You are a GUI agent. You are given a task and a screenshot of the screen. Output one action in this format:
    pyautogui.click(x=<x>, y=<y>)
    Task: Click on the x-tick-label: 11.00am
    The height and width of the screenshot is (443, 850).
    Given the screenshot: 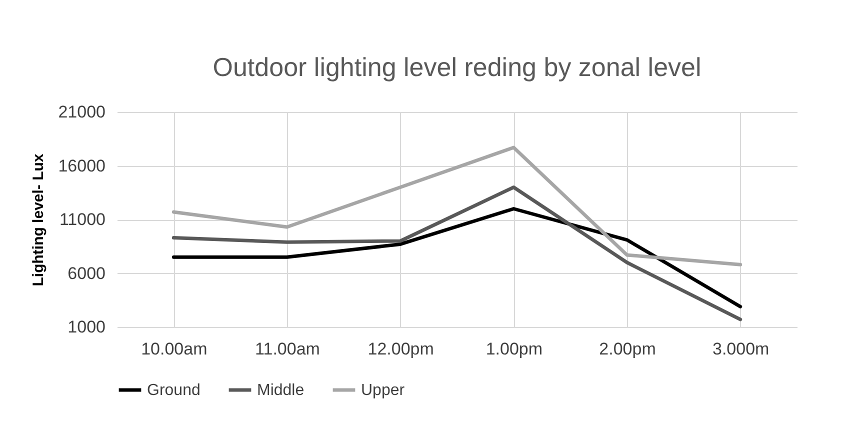 What is the action you would take?
    pyautogui.click(x=287, y=349)
    